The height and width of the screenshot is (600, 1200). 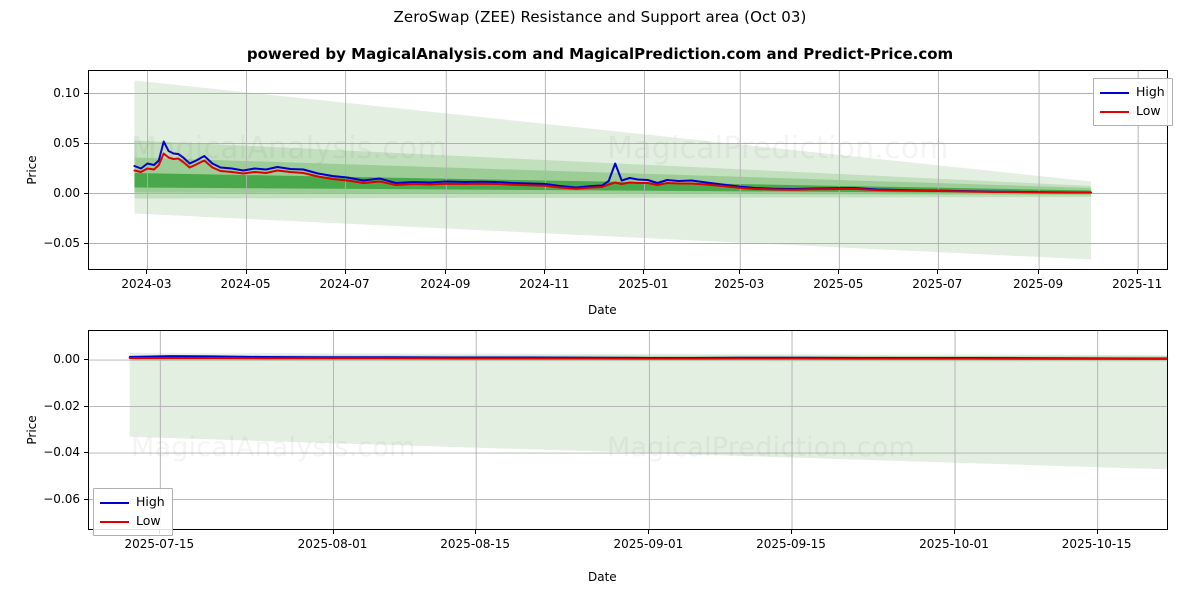 I want to click on y-tick-label: −0.06, so click(x=61, y=498).